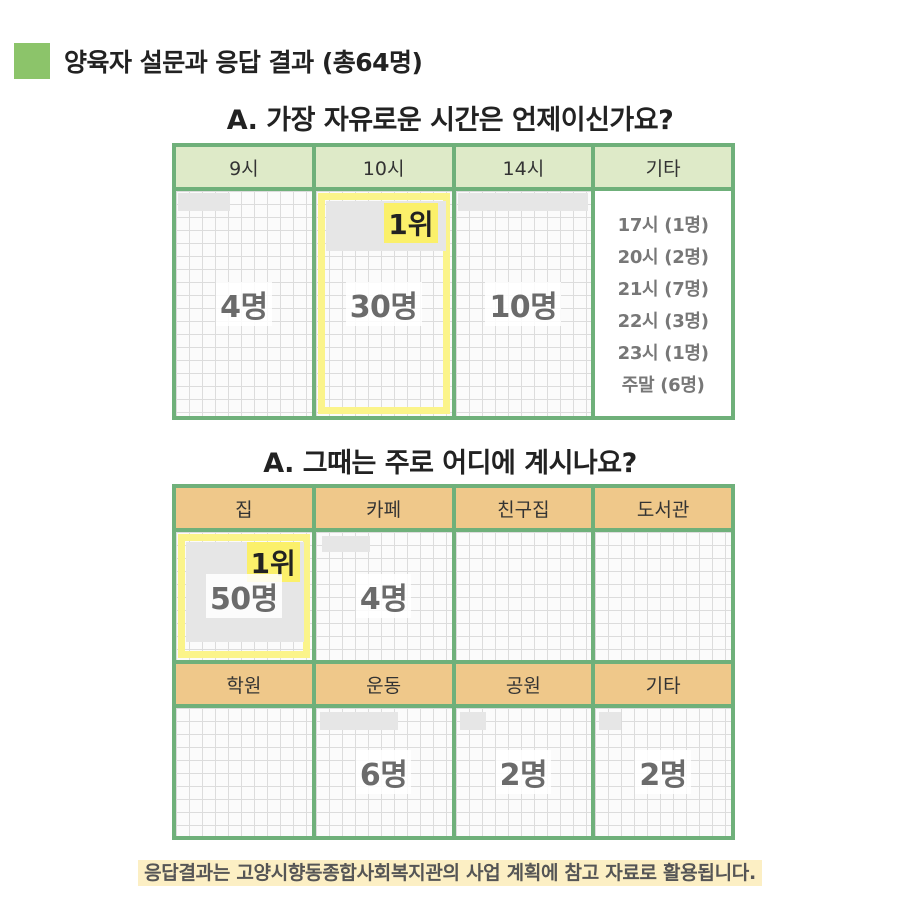 The width and height of the screenshot is (900, 900). What do you see at coordinates (663, 321) in the screenshot?
I see `other-item: 22시 (3명)` at bounding box center [663, 321].